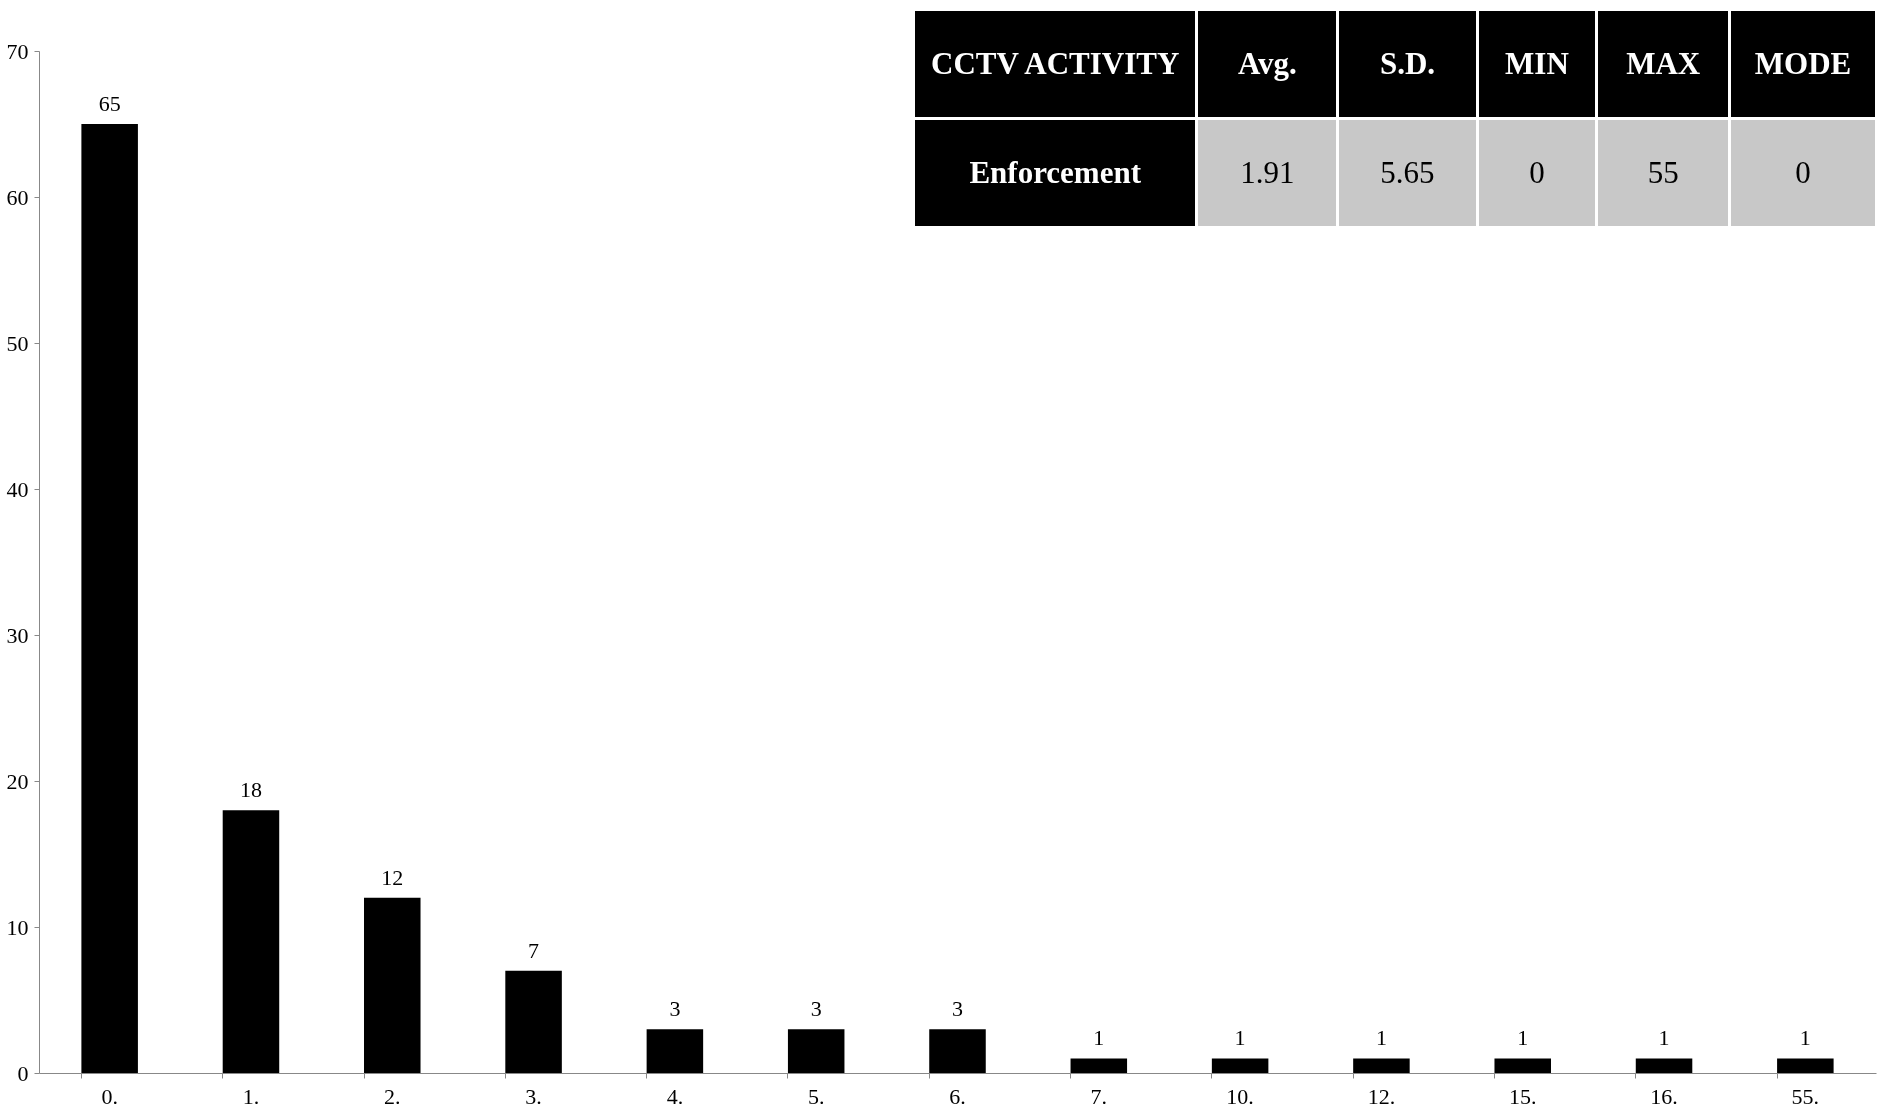  I want to click on annotation: MIN, so click(1537, 64).